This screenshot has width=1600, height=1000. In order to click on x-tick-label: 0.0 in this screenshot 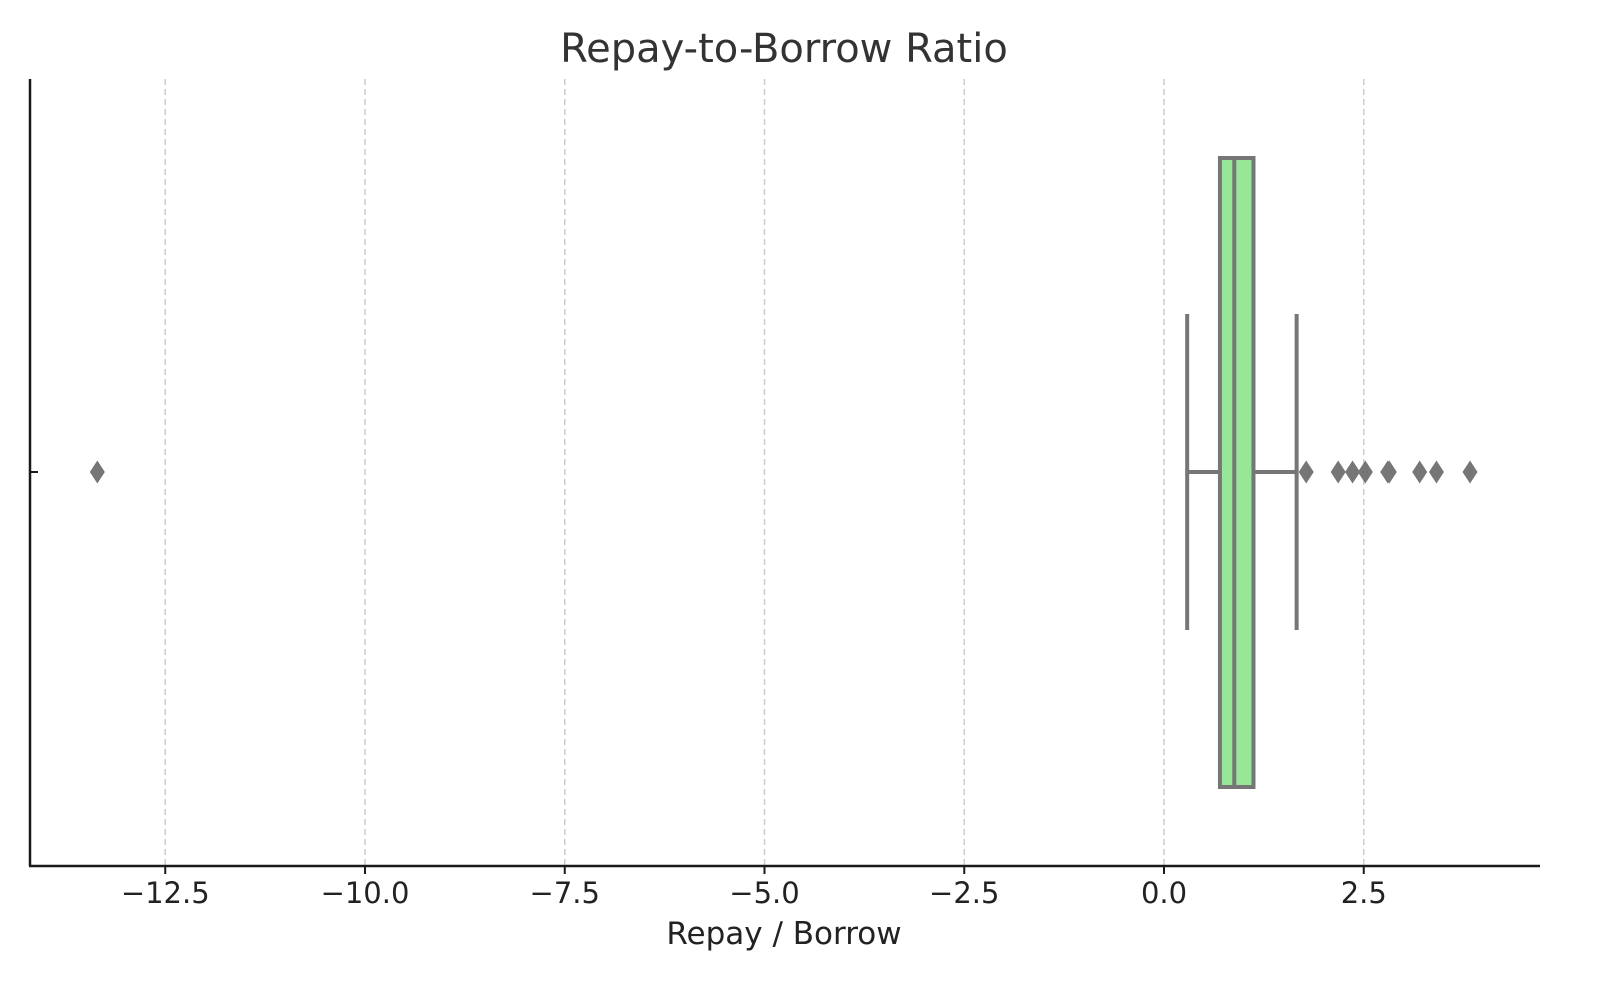, I will do `click(1164, 893)`.